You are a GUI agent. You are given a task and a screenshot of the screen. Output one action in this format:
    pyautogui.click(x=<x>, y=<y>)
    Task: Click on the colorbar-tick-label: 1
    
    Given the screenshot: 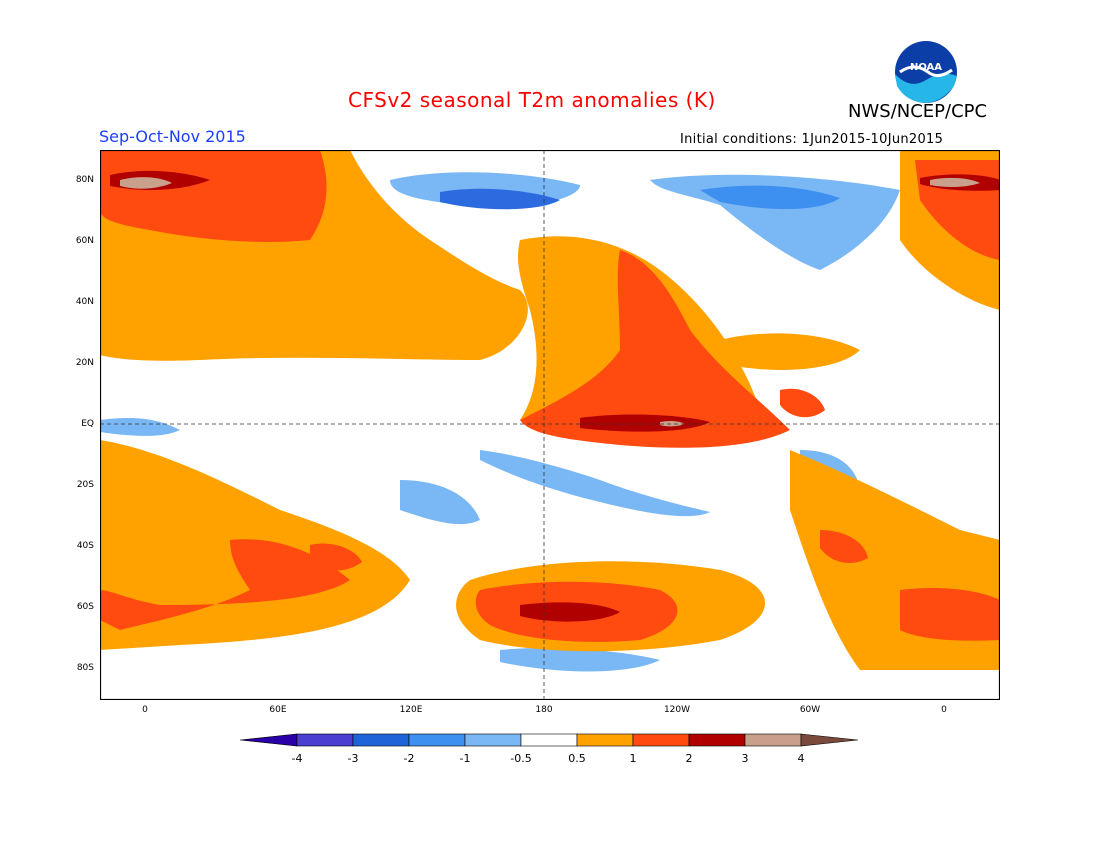 What is the action you would take?
    pyautogui.click(x=633, y=758)
    